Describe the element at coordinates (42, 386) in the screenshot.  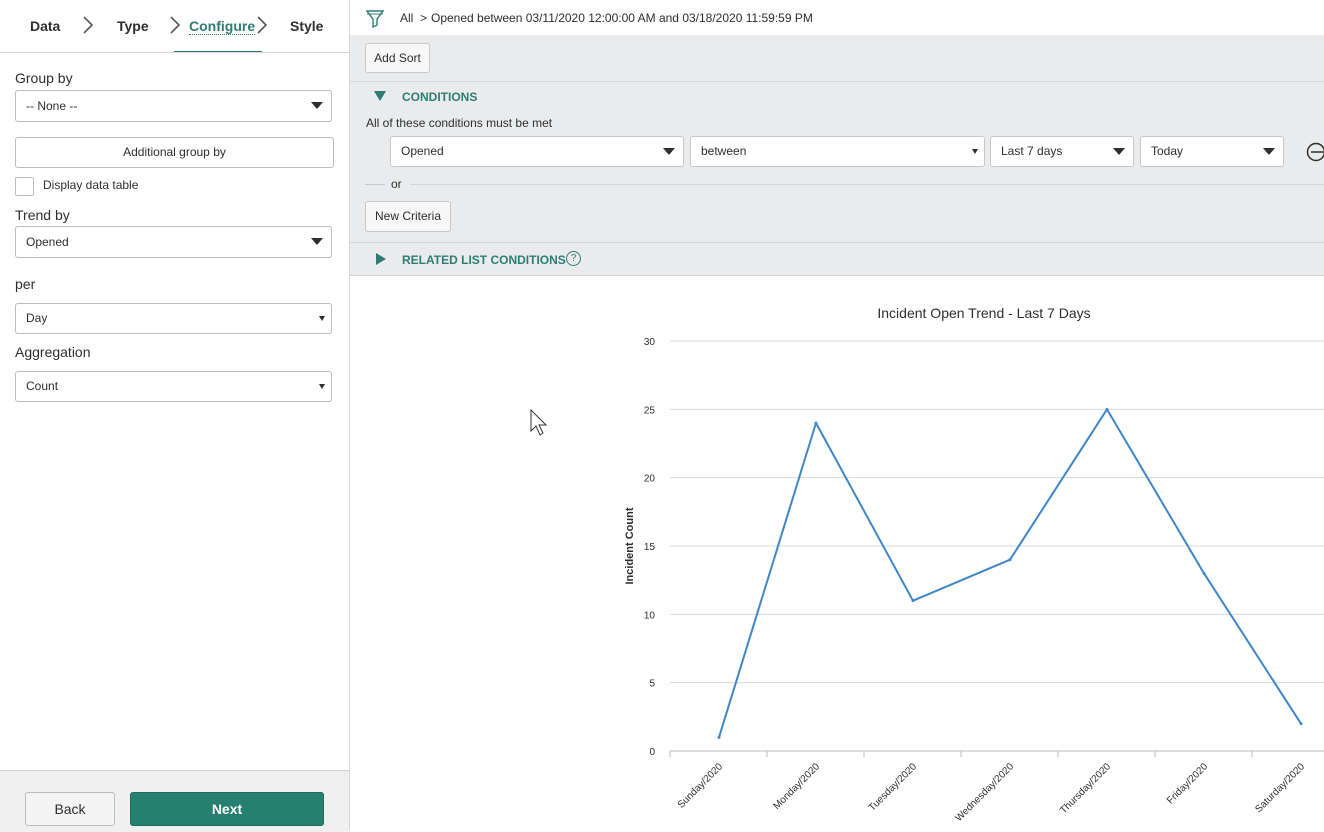
I see `aggregation-value: Count` at that location.